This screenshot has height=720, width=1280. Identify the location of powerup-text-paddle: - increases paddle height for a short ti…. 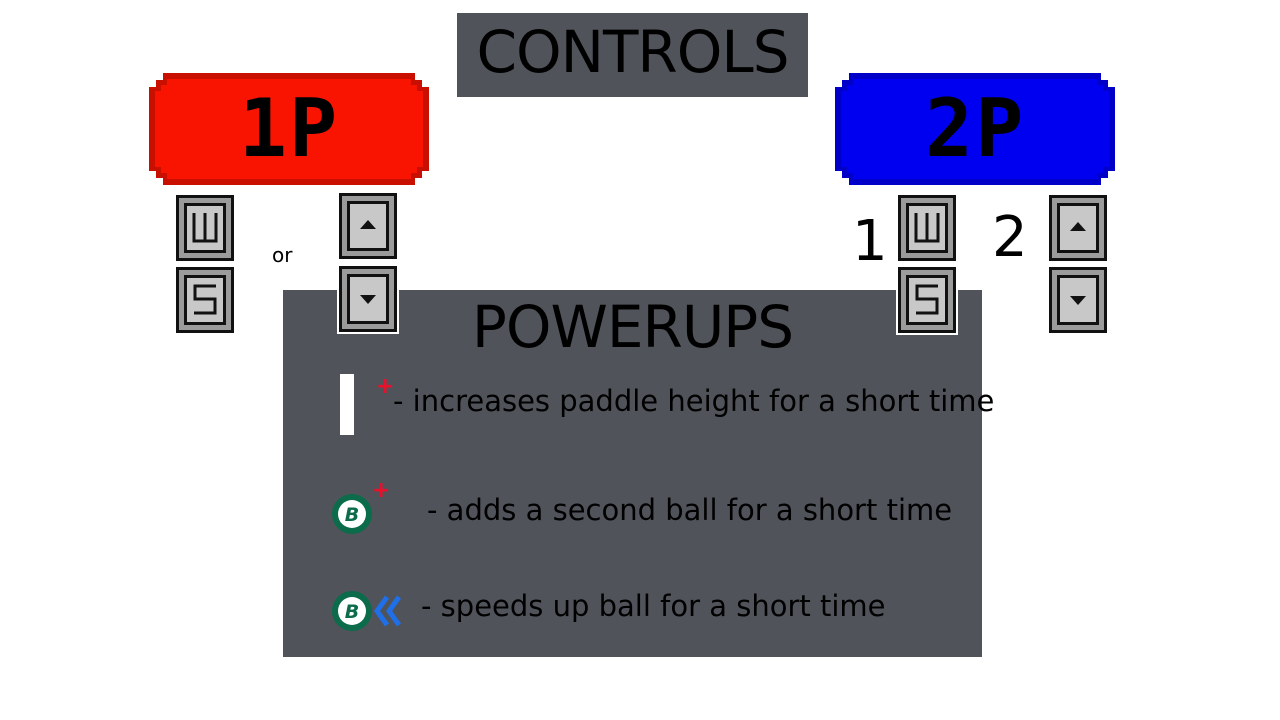
(694, 401).